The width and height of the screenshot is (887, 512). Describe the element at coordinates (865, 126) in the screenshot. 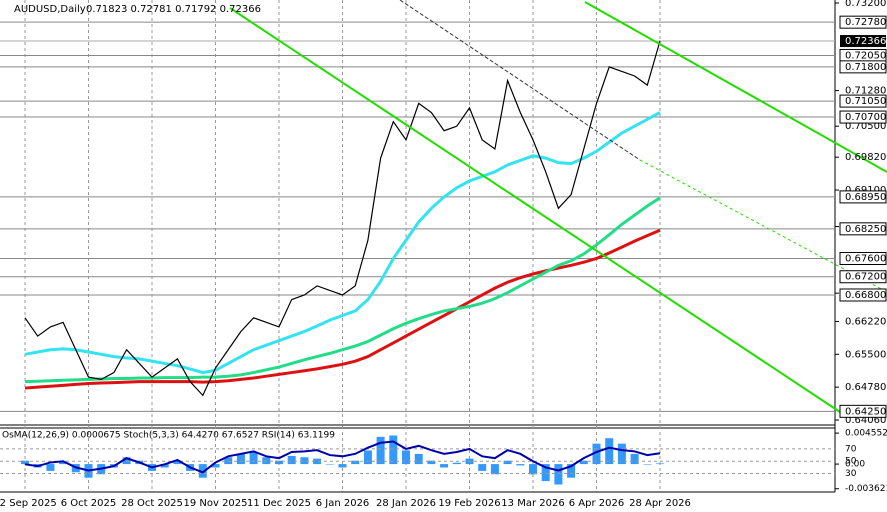

I see `y-tick-label: 0.70500` at that location.